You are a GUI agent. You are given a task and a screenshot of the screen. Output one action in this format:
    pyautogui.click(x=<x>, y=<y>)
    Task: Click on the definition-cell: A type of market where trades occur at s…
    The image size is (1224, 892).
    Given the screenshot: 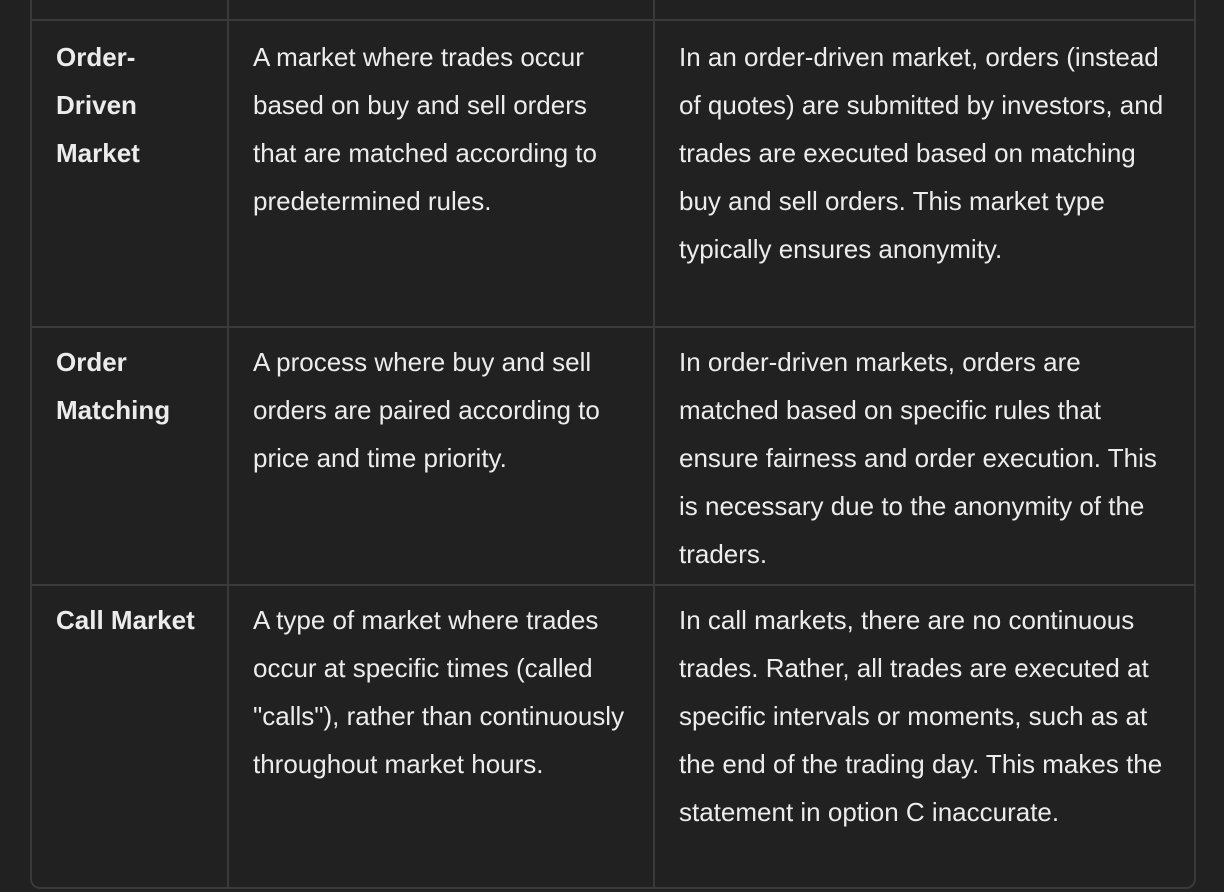 What is the action you would take?
    pyautogui.click(x=441, y=736)
    